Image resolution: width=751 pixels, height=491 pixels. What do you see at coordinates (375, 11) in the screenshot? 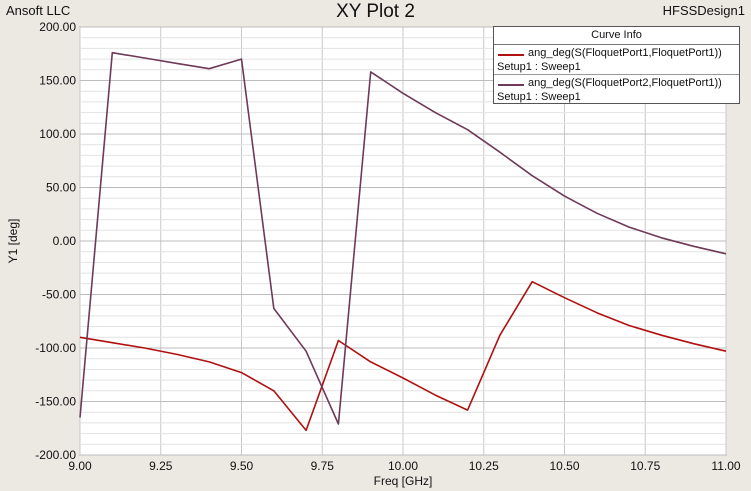
I see `plot-title: XY Plot 2` at bounding box center [375, 11].